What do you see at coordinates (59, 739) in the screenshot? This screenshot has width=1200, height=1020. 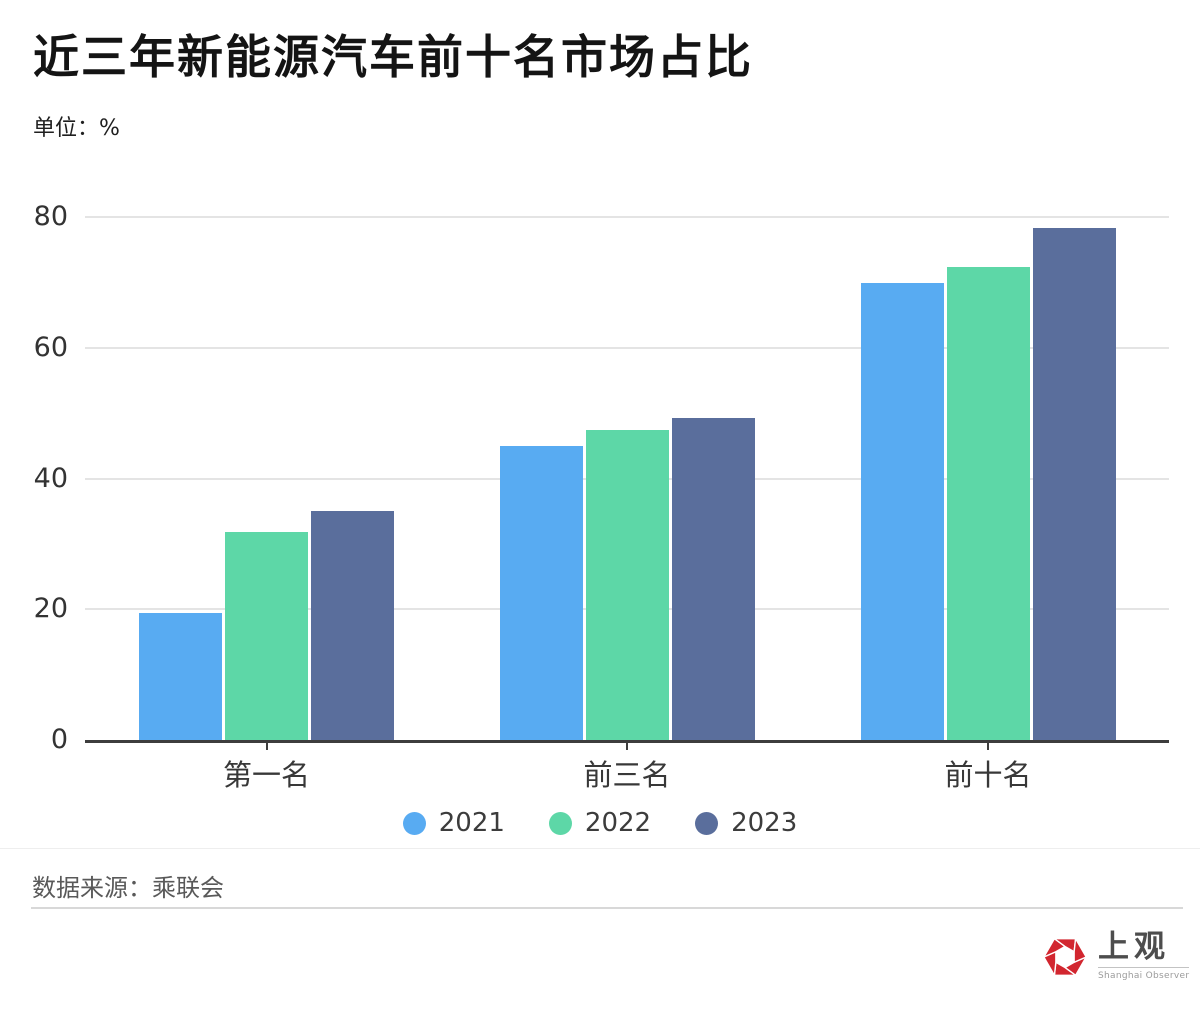 I see `y-axis-label: 0` at bounding box center [59, 739].